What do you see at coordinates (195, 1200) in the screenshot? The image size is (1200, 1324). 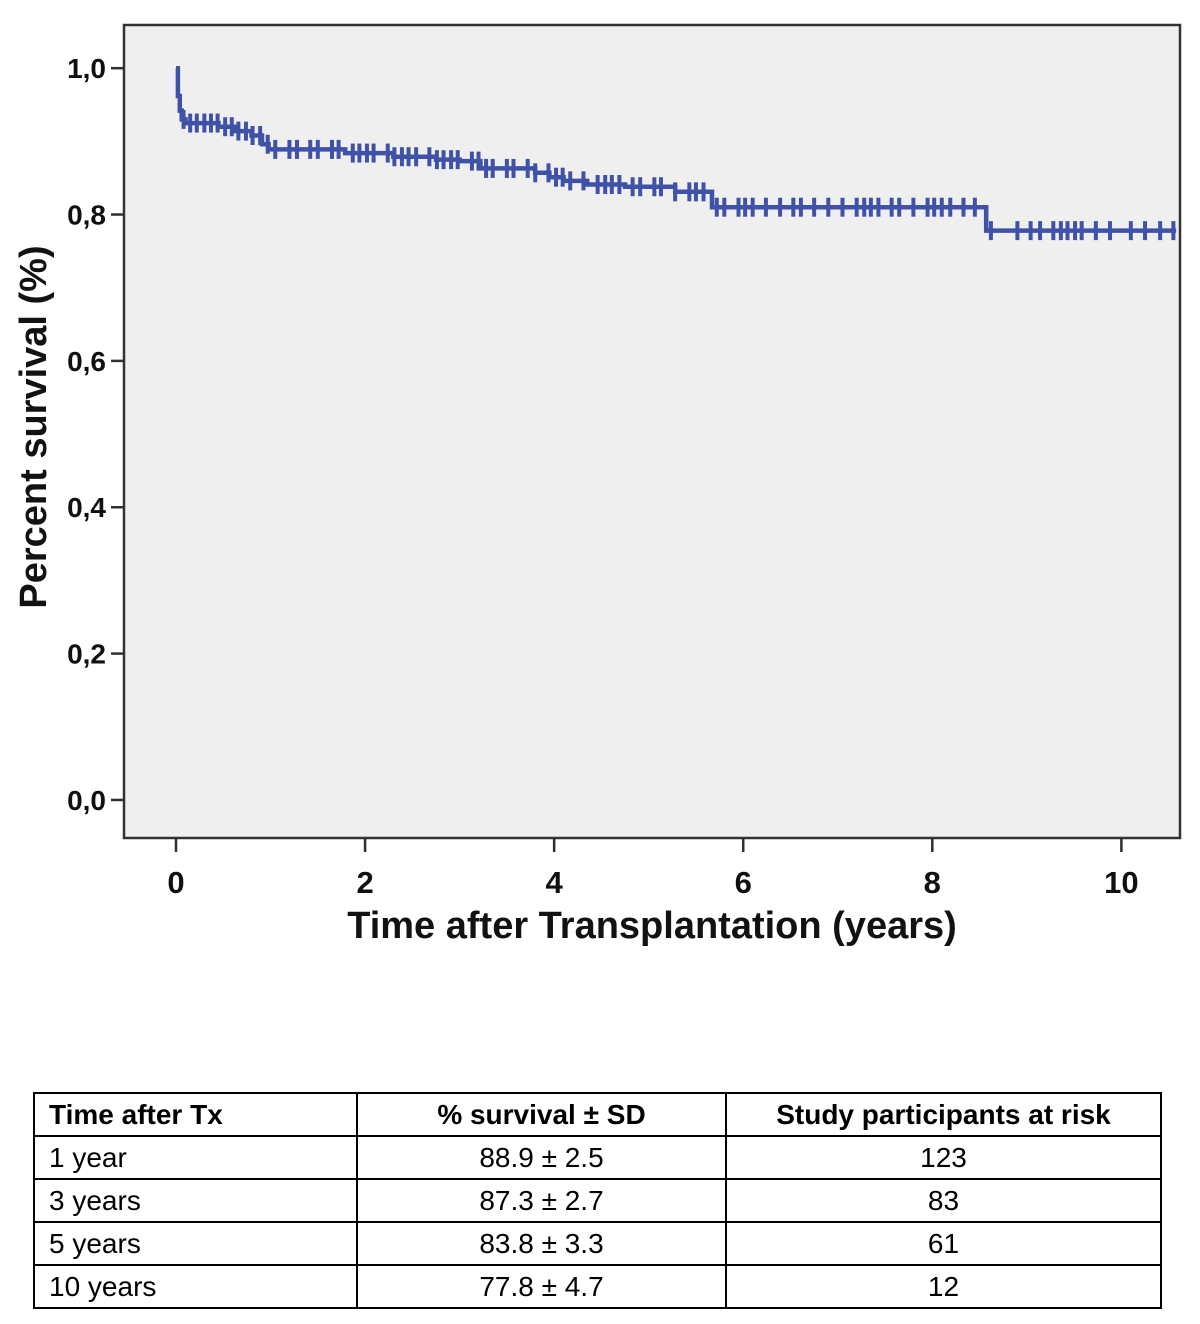 I see `table-cell: 3 years` at bounding box center [195, 1200].